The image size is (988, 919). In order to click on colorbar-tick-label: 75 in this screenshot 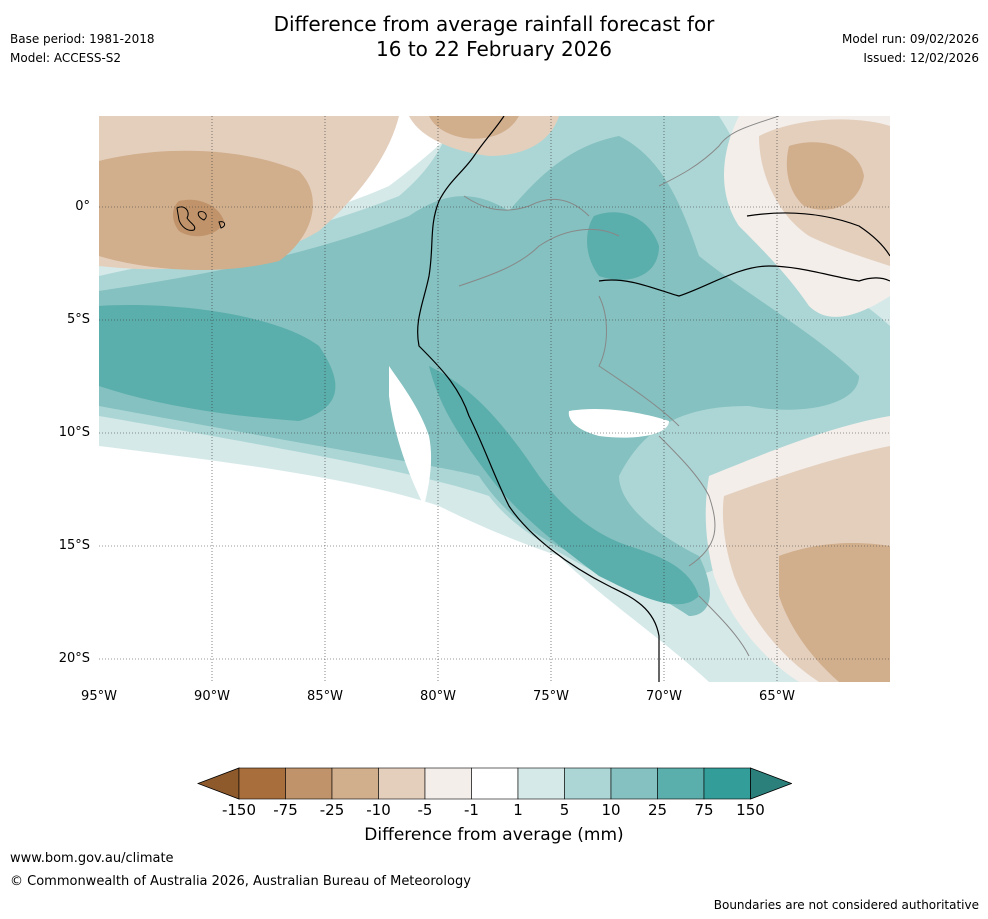, I will do `click(704, 810)`.